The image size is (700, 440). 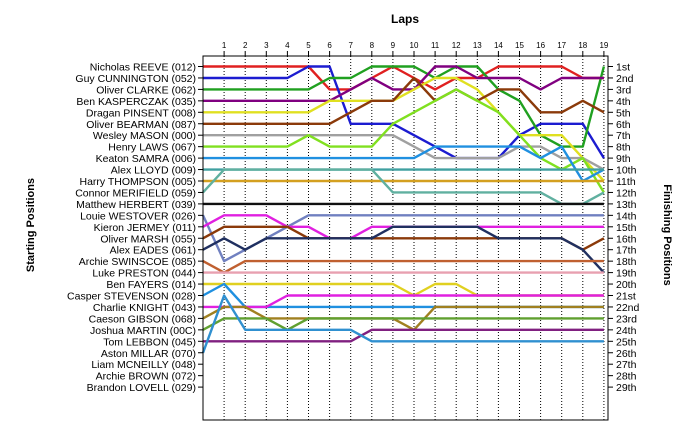 I want to click on starting-position-label: Nicholas REEVE (012), so click(x=143, y=68).